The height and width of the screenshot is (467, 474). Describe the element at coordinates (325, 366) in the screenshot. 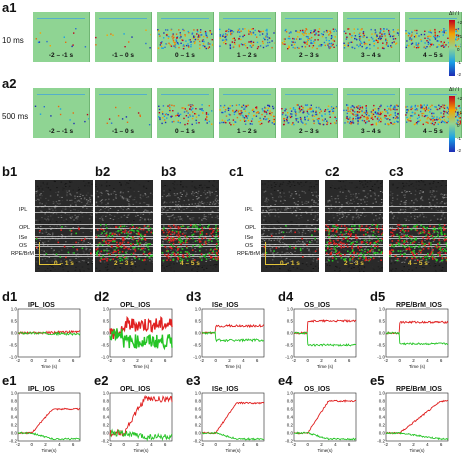

I see `x-axis-label: Time (s)` at that location.